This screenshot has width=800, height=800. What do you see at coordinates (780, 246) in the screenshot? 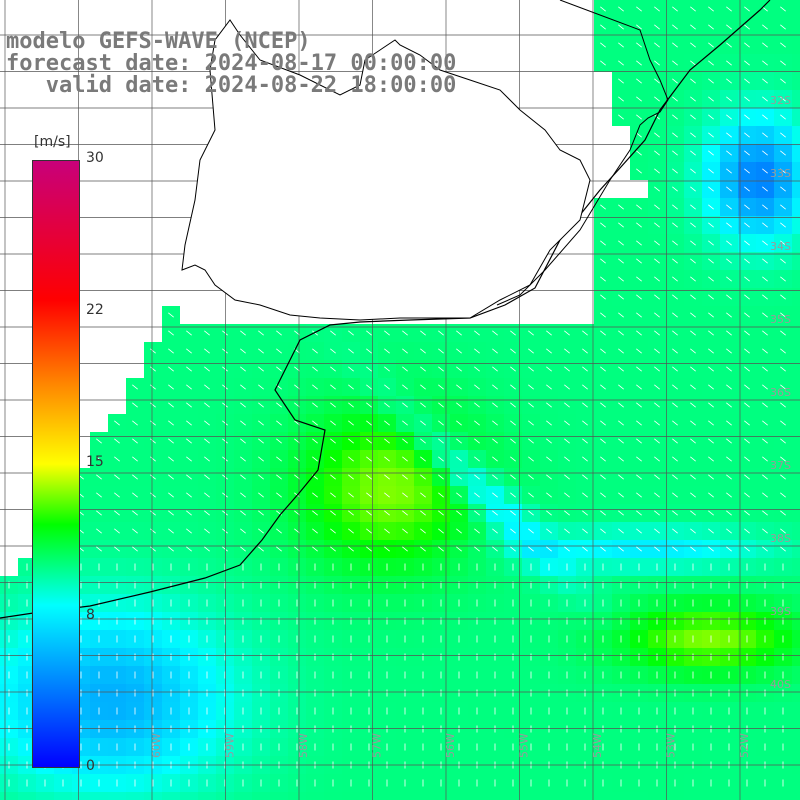
I see `lat-label: 34S` at bounding box center [780, 246].